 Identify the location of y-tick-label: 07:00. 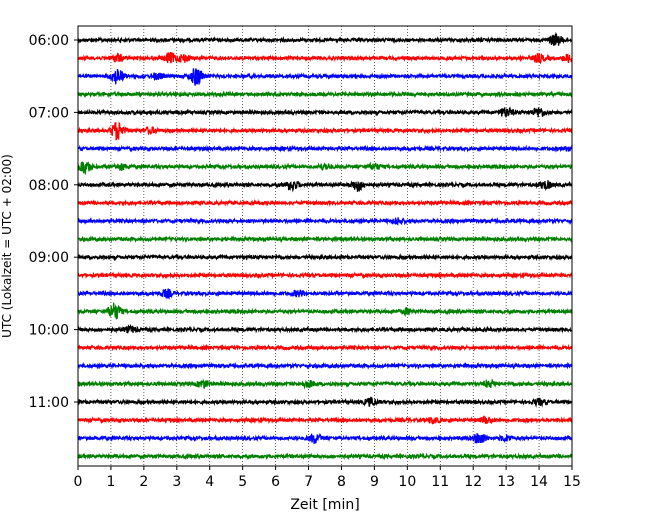
(49, 113).